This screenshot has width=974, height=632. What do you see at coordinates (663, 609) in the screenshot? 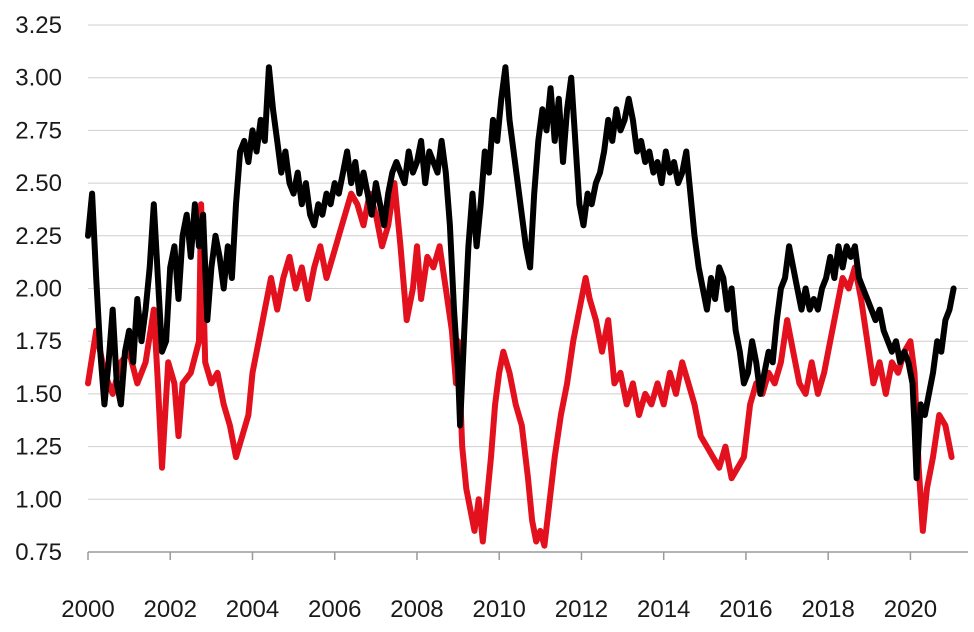
I see `x-tick-label: 2014` at bounding box center [663, 609].